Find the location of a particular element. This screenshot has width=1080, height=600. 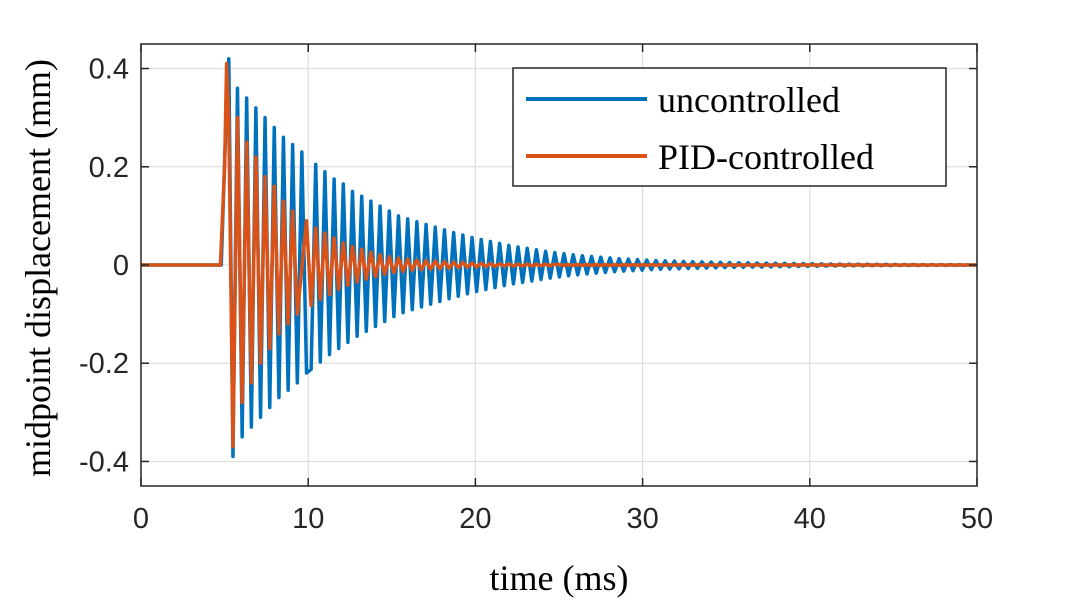

x-tick-label: 50 is located at coordinates (977, 519).